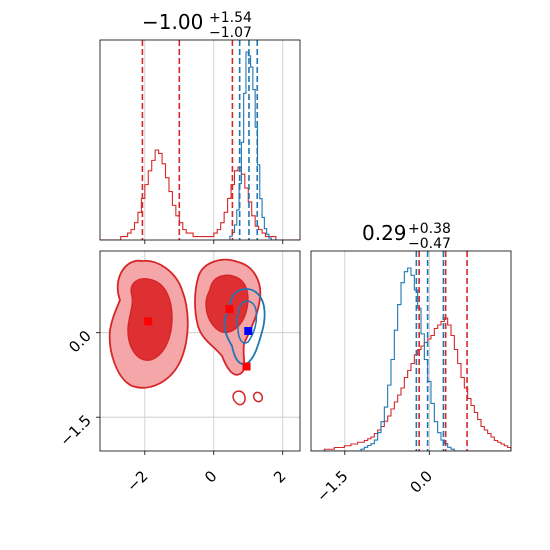 The width and height of the screenshot is (550, 550). What do you see at coordinates (411, 384) in the screenshot?
I see `hist-param-2-red` at bounding box center [411, 384].